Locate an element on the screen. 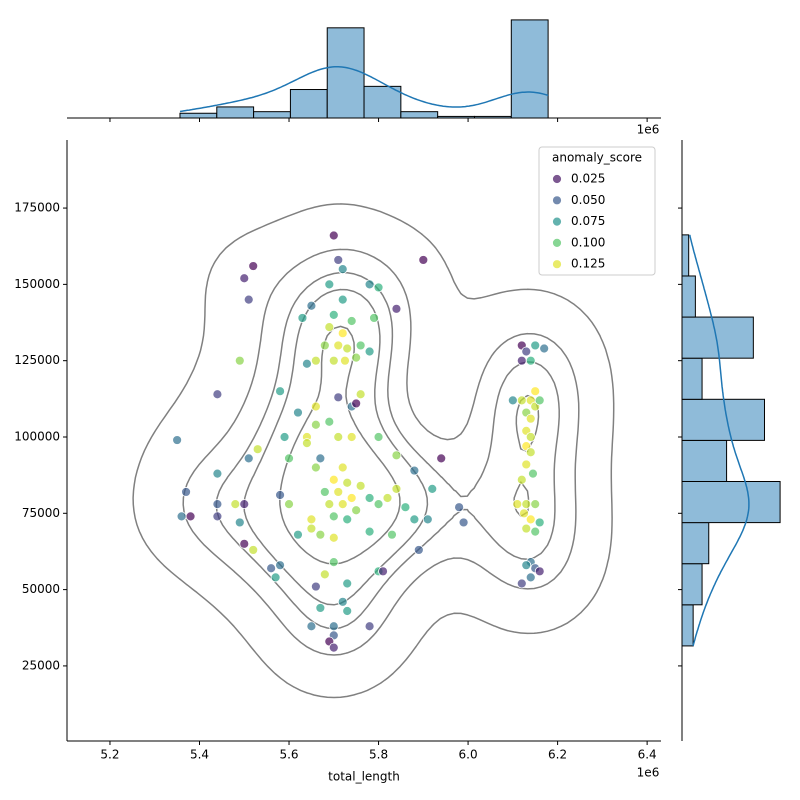 The width and height of the screenshot is (800, 800). x-offset-label: 1e6 is located at coordinates (648, 773).